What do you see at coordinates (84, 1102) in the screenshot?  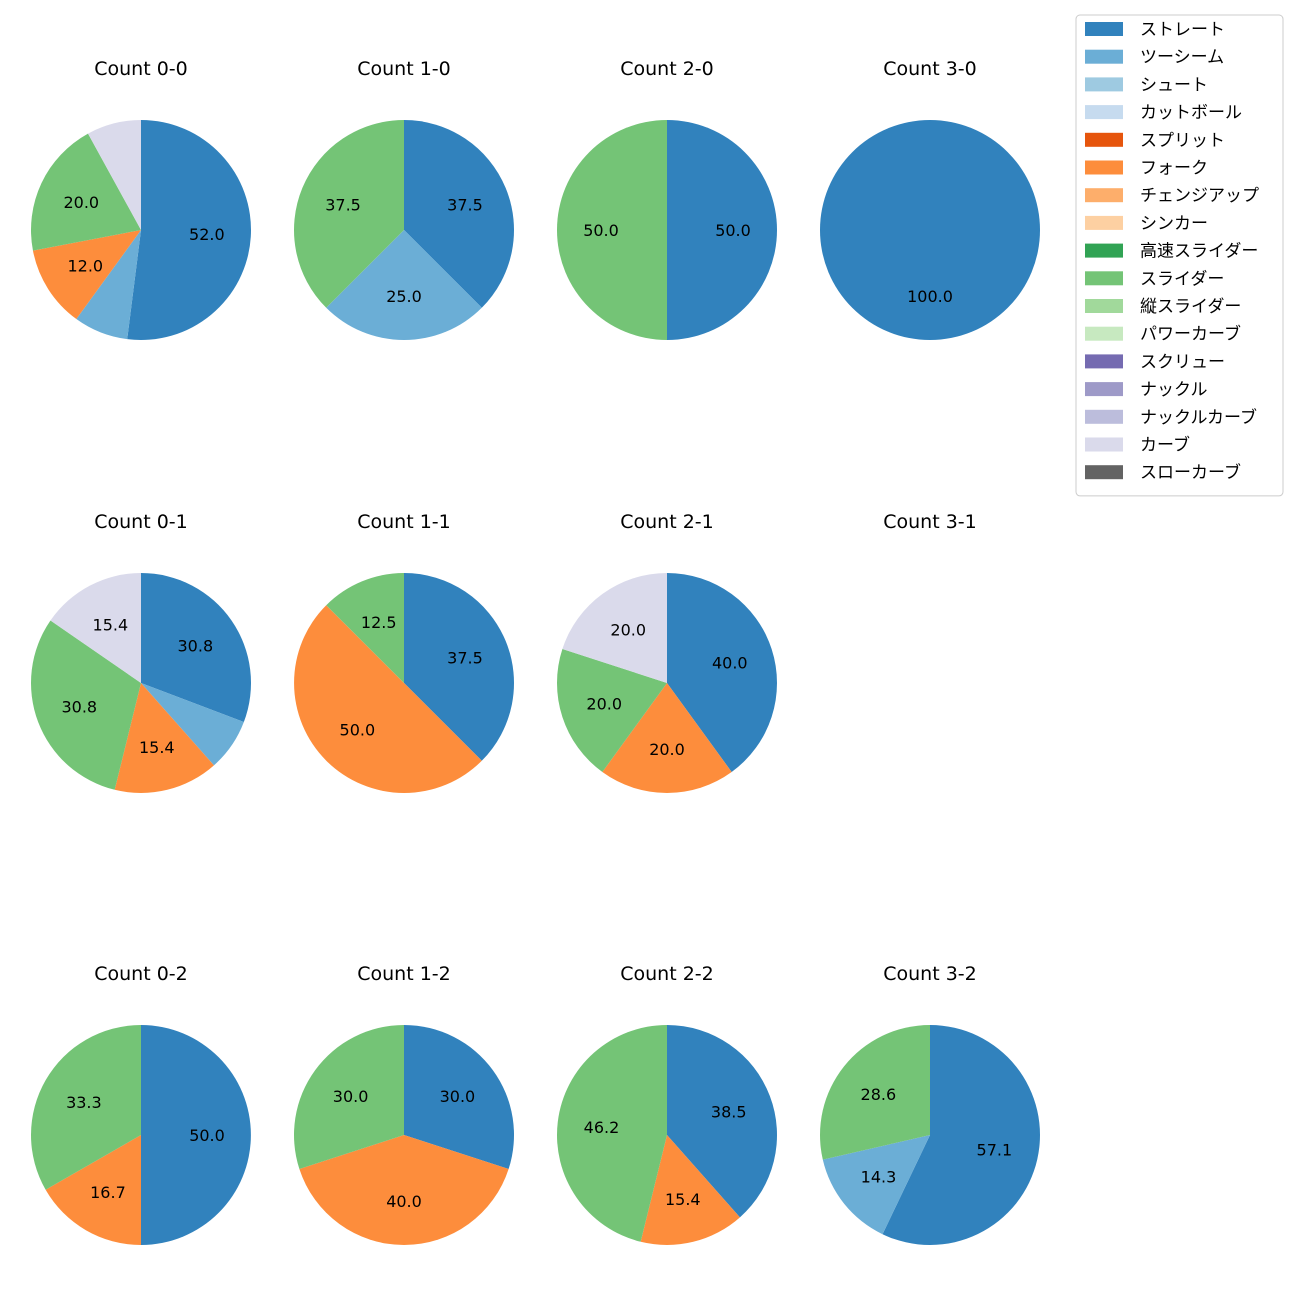 I see `slice-value-label: 33.3` at bounding box center [84, 1102].